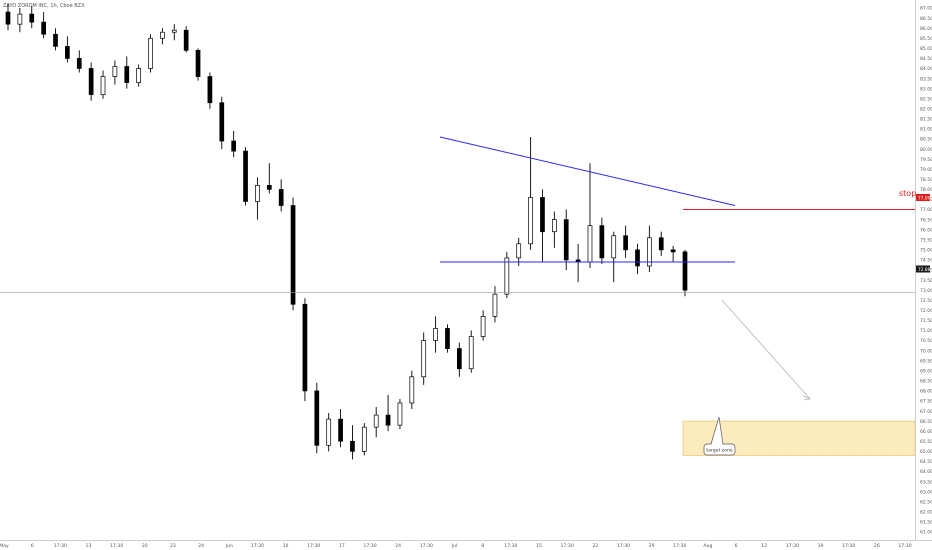 The width and height of the screenshot is (932, 550). I want to click on price-tick-label: 82.00, so click(926, 109).